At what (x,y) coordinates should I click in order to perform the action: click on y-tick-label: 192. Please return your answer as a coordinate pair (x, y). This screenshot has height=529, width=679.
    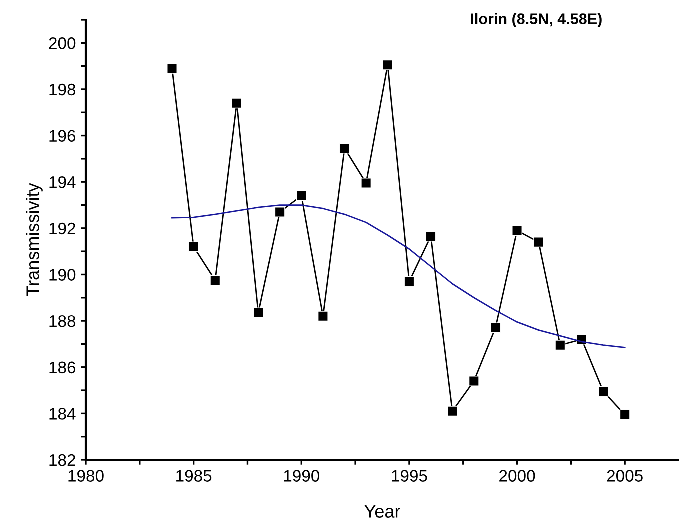
    Looking at the image, I should click on (63, 228).